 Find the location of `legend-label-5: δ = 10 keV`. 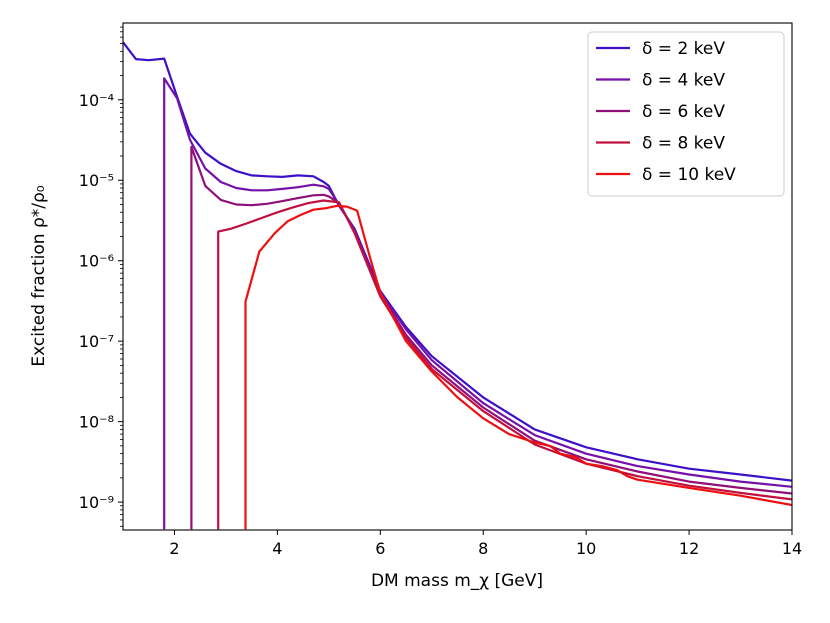

legend-label-5: δ = 10 keV is located at coordinates (689, 175).